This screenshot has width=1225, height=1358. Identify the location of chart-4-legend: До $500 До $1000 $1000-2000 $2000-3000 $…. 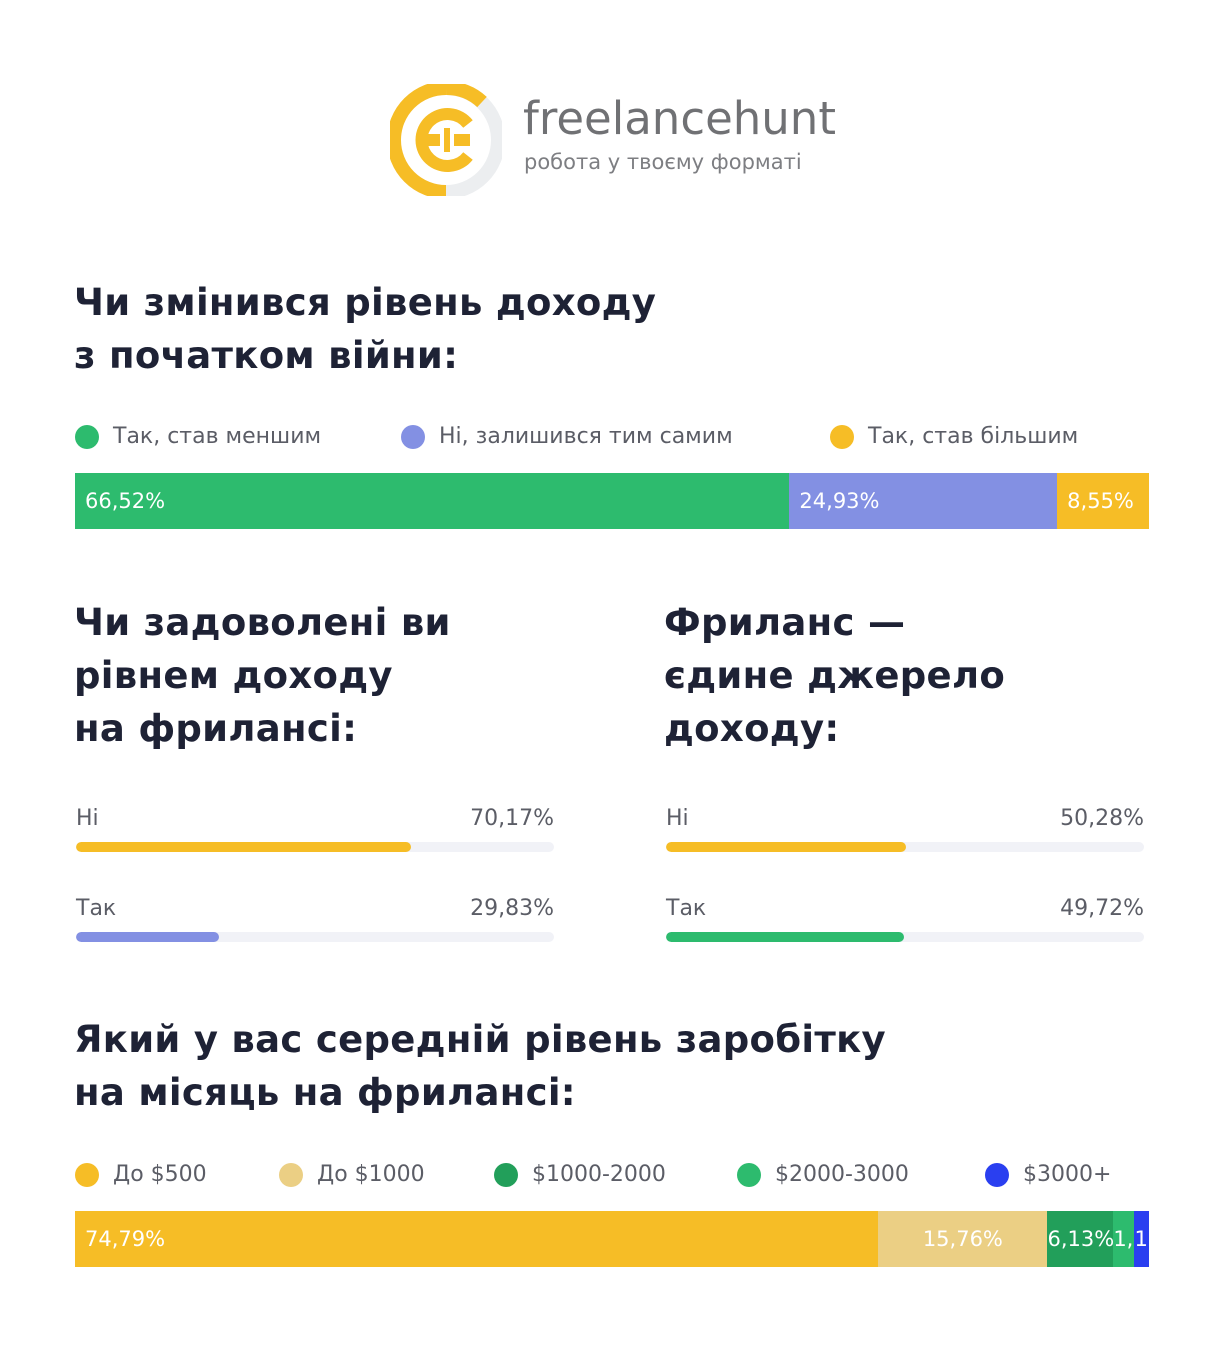
(615, 1179).